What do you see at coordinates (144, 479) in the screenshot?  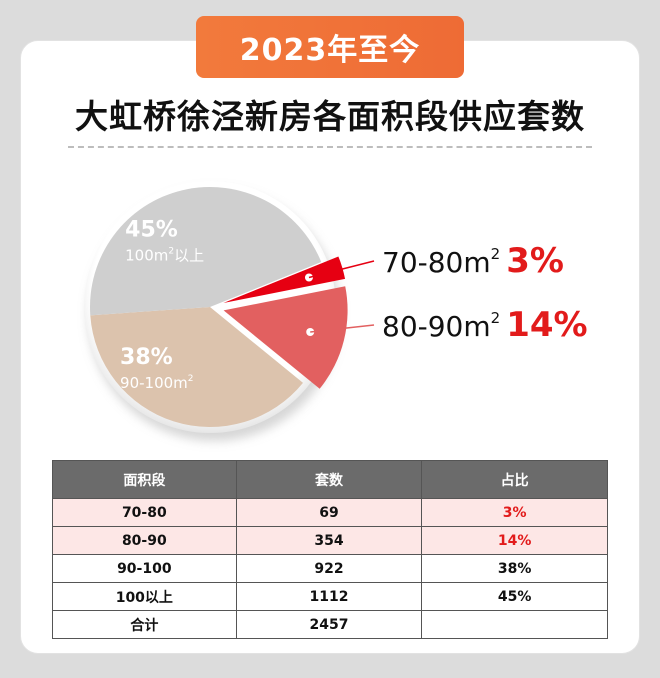 I see `header-range: 面积段` at bounding box center [144, 479].